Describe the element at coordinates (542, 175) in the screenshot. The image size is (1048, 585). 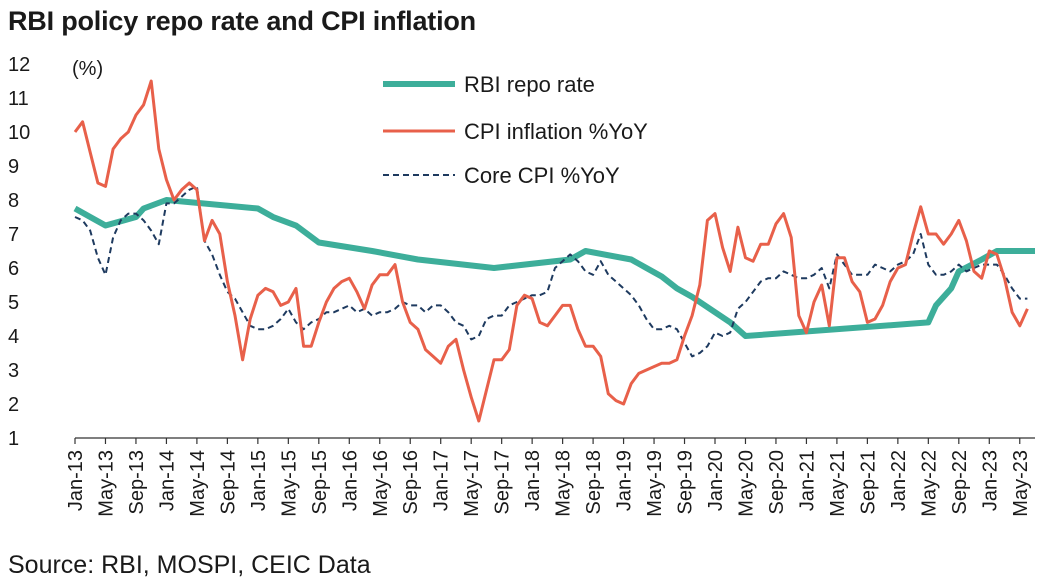
I see `legend-label-core-cpi-yoy: Core CPI %YoY` at that location.